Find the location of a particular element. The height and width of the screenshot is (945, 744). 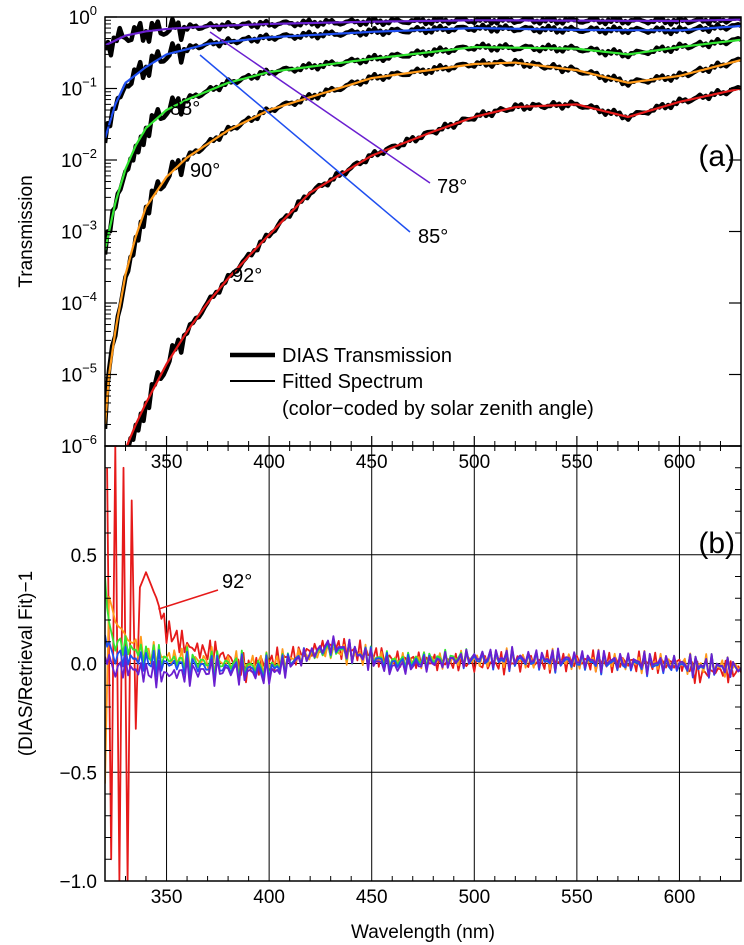

legend-entry-note: (color−coded by solar zenith angle) is located at coordinates (438, 409).